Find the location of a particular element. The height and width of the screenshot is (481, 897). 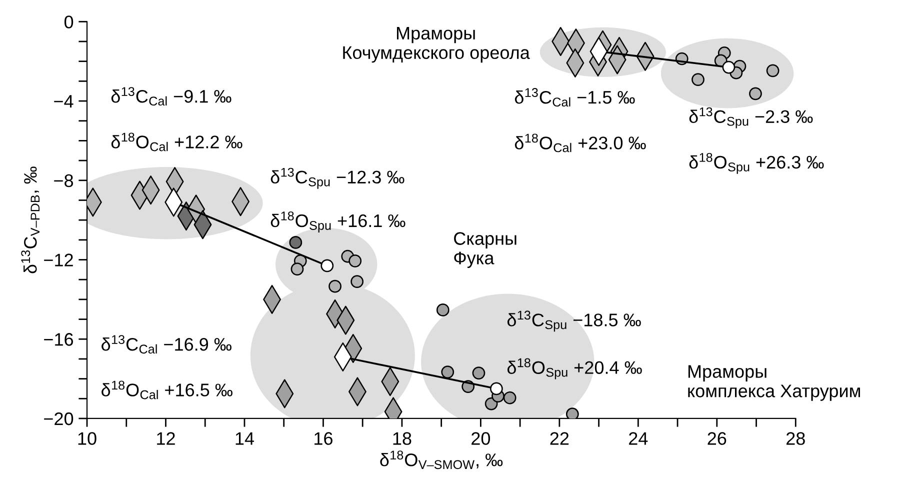

x-axis-title: δ$^{18}$O$_{V–SMOW}$, ‰ is located at coordinates (441, 460).